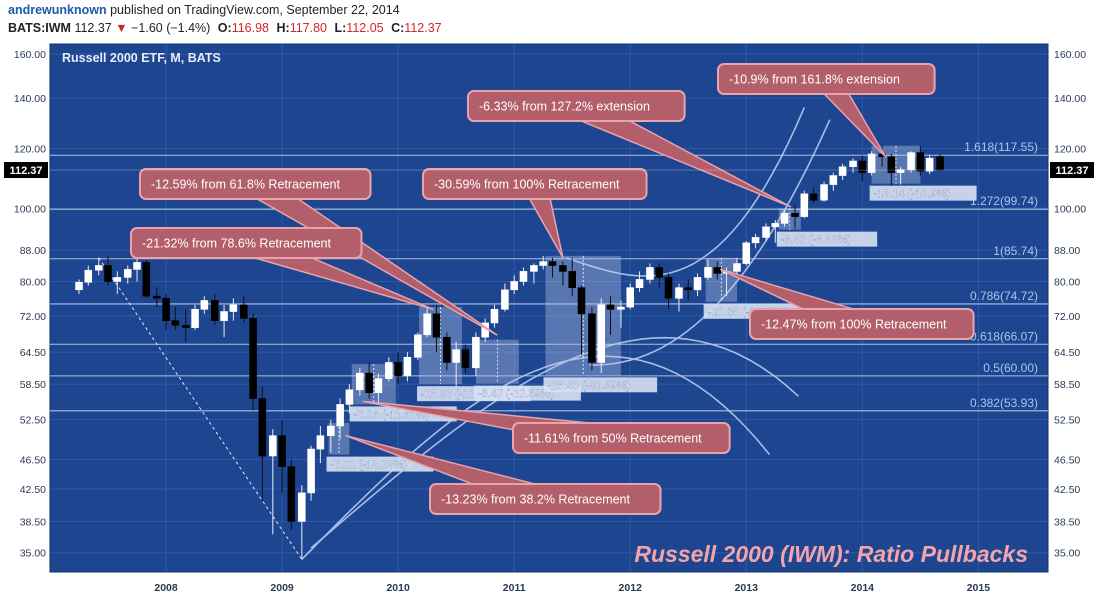 The image size is (1101, 605). I want to click on y-tick-label-right: 120.00, so click(1070, 149).